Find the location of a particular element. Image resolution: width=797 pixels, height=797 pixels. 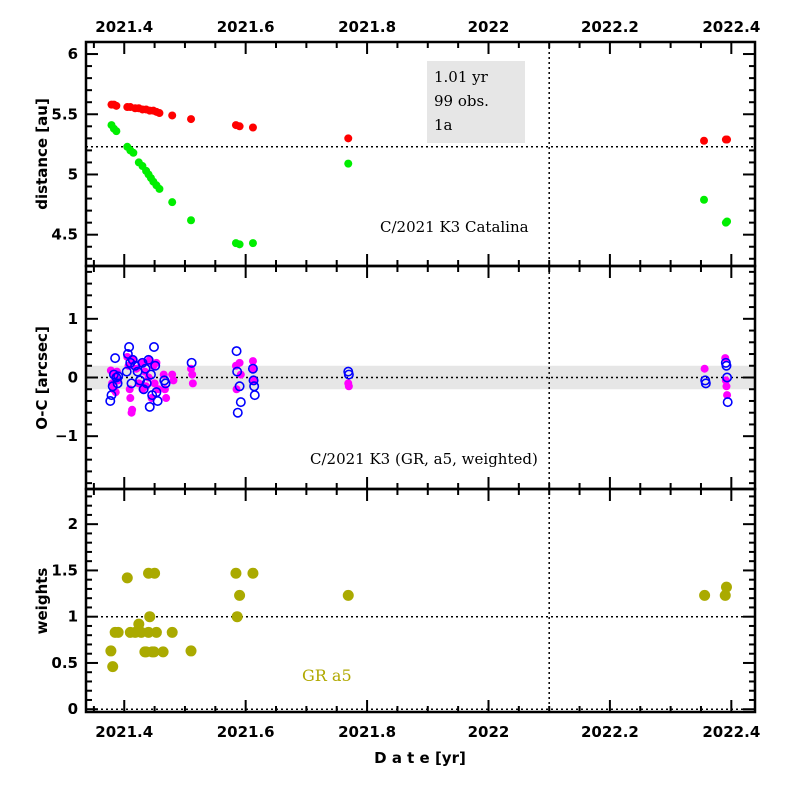

weights-annotation: GR a5 is located at coordinates (327, 675).